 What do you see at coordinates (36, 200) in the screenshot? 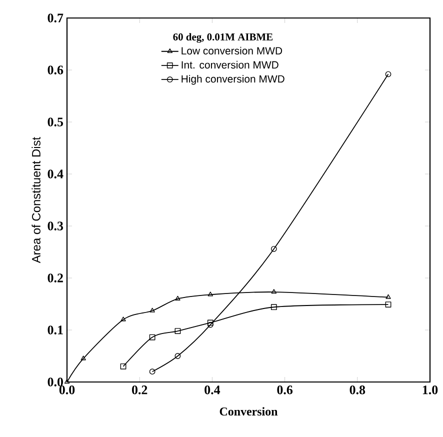
I see `y-axis-title: Area of Constituent Dist` at bounding box center [36, 200].